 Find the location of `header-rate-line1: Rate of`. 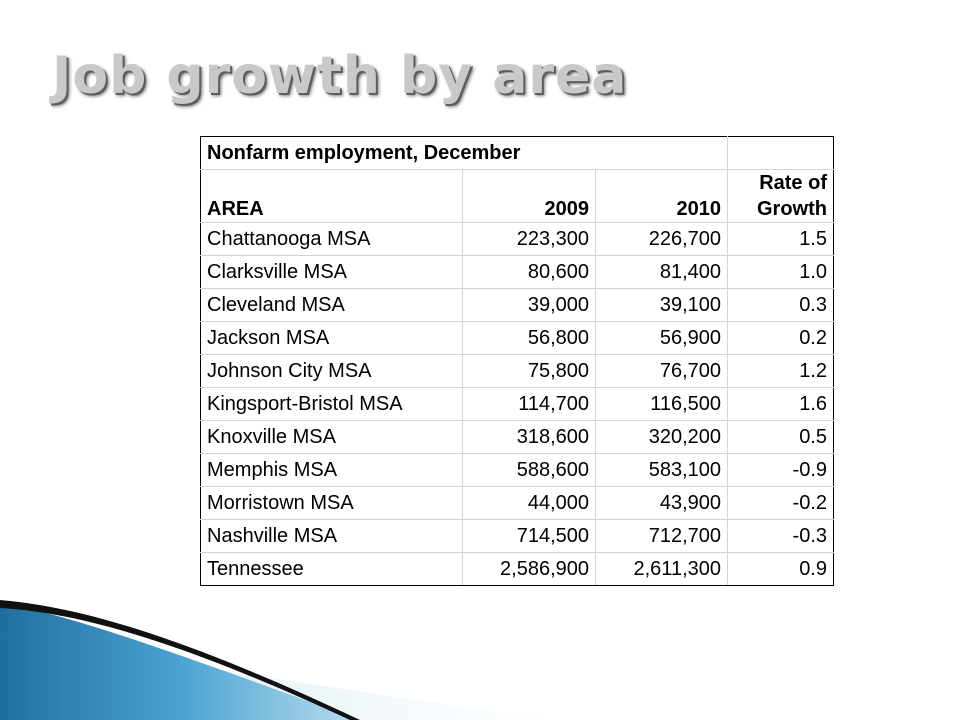

header-rate-line1: Rate of is located at coordinates (793, 183).